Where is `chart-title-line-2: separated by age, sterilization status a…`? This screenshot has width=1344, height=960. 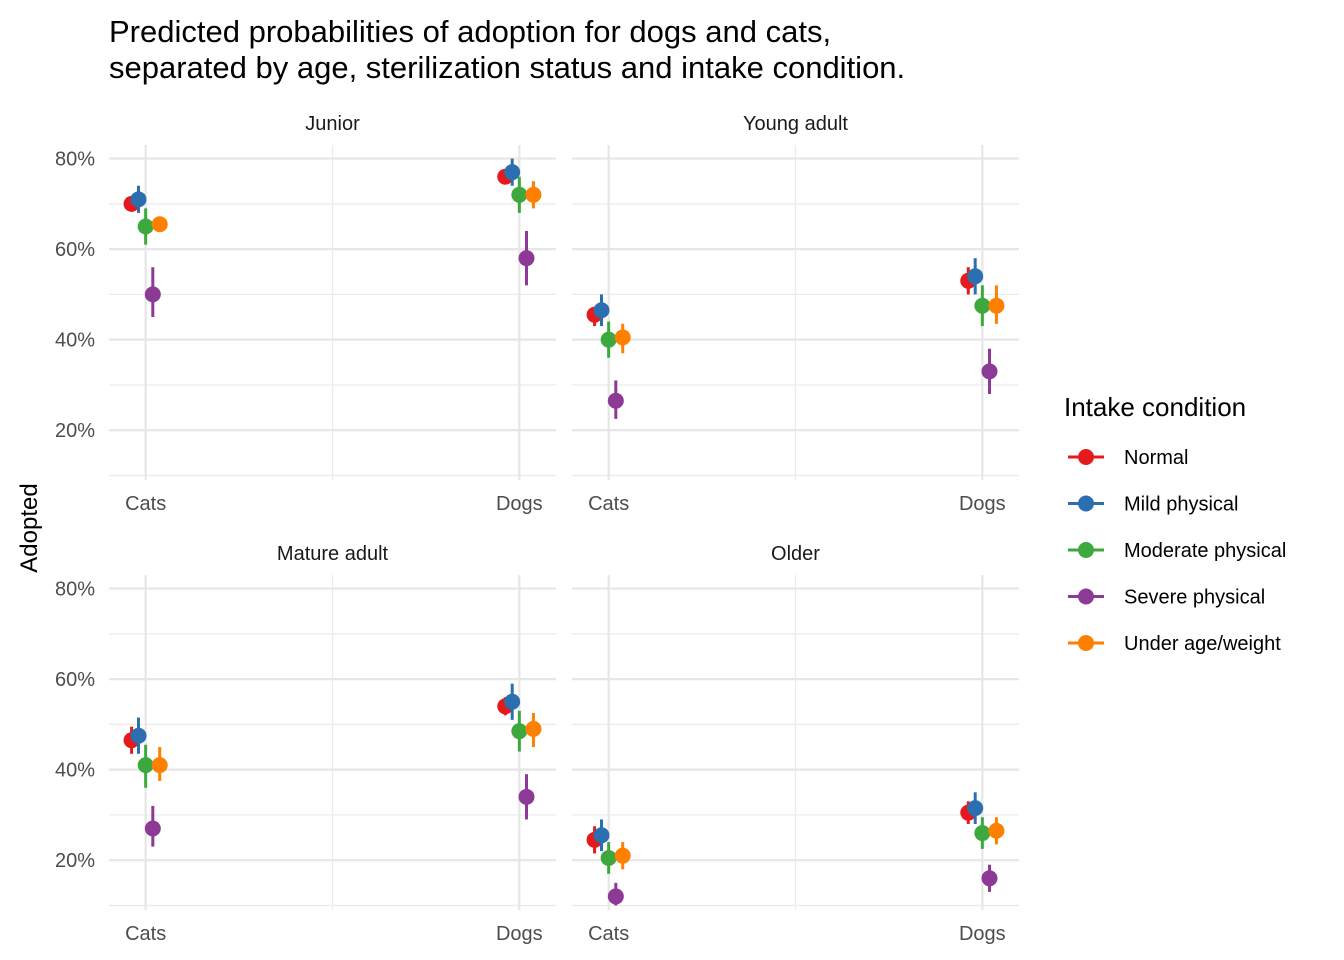 chart-title-line-2: separated by age, sterilization status a… is located at coordinates (507, 67).